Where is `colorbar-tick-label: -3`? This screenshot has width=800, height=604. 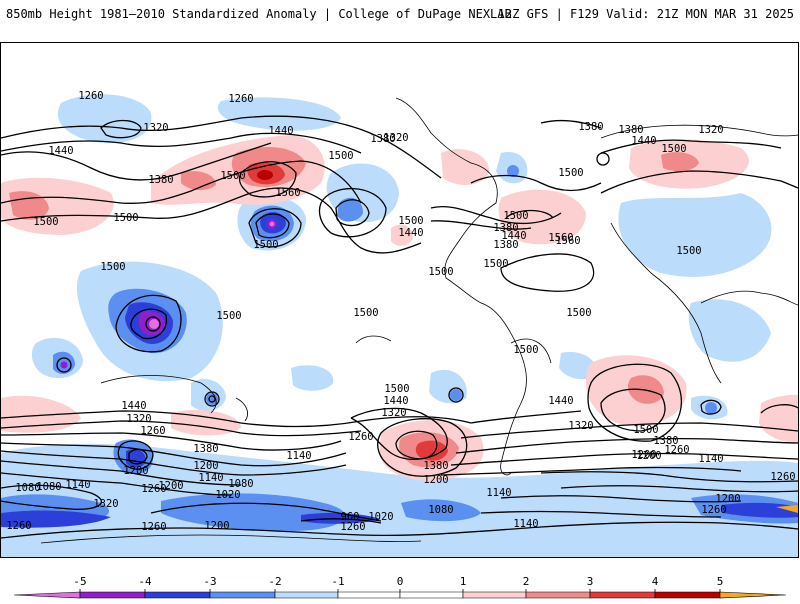
colorbar-tick-label: -3 is located at coordinates (209, 581).